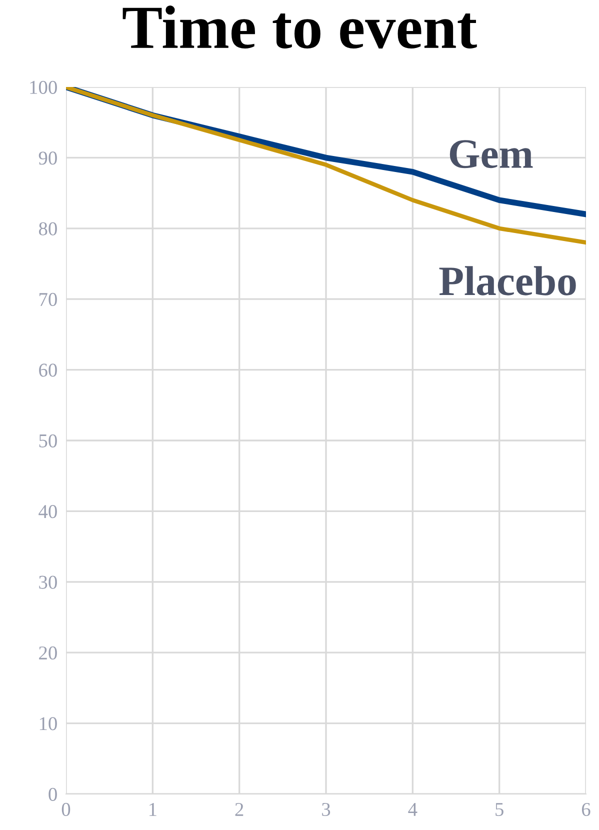 Image resolution: width=599 pixels, height=830 pixels. Describe the element at coordinates (48, 582) in the screenshot. I see `y-tick-label: 30` at that location.